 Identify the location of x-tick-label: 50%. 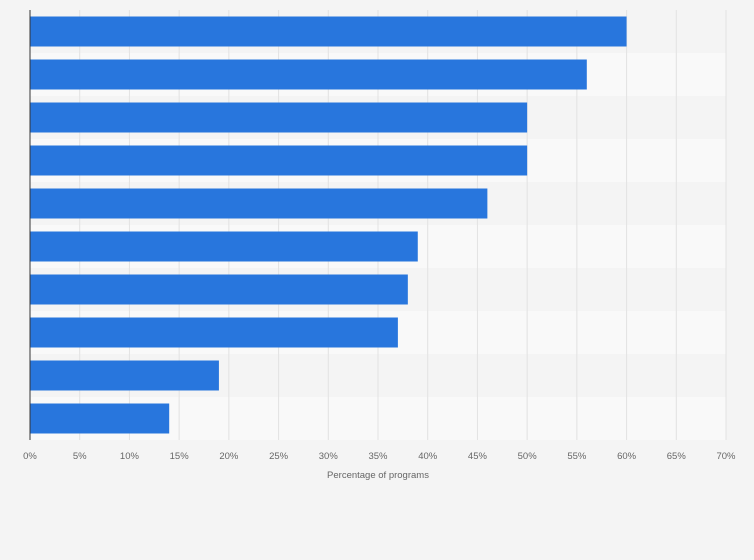
(528, 456).